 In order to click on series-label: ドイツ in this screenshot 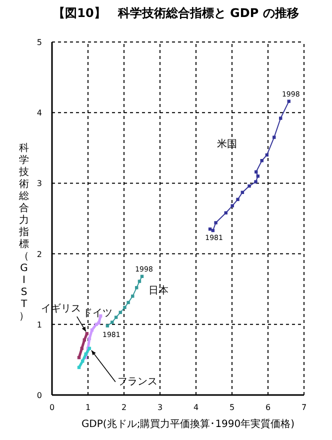, I will do `click(97, 313)`.